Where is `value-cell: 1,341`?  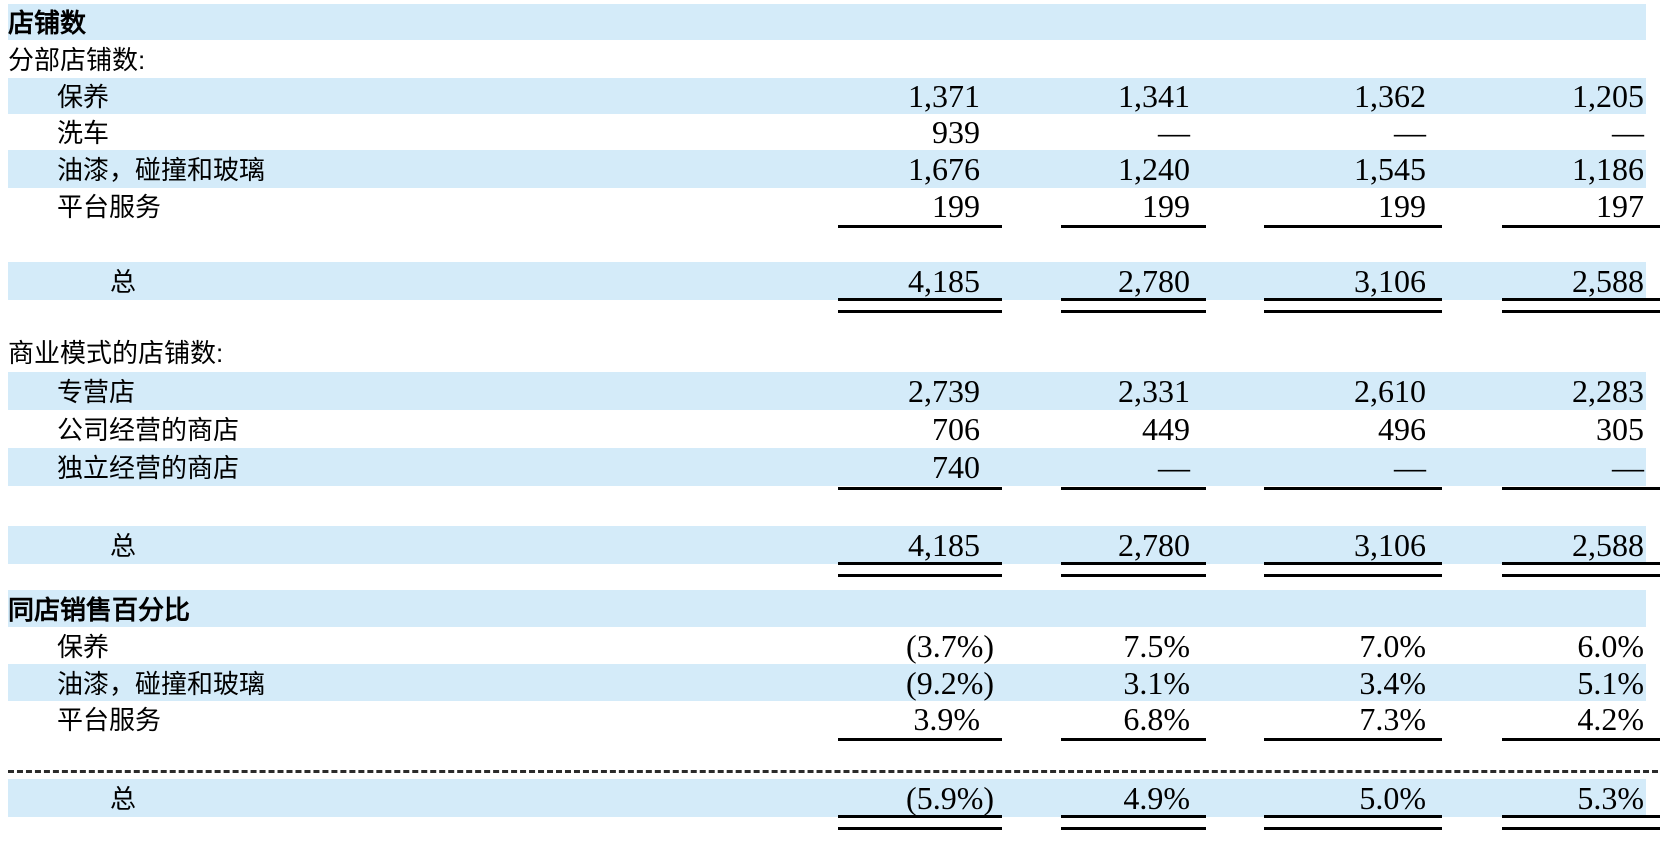 value-cell: 1,341 is located at coordinates (1133, 96).